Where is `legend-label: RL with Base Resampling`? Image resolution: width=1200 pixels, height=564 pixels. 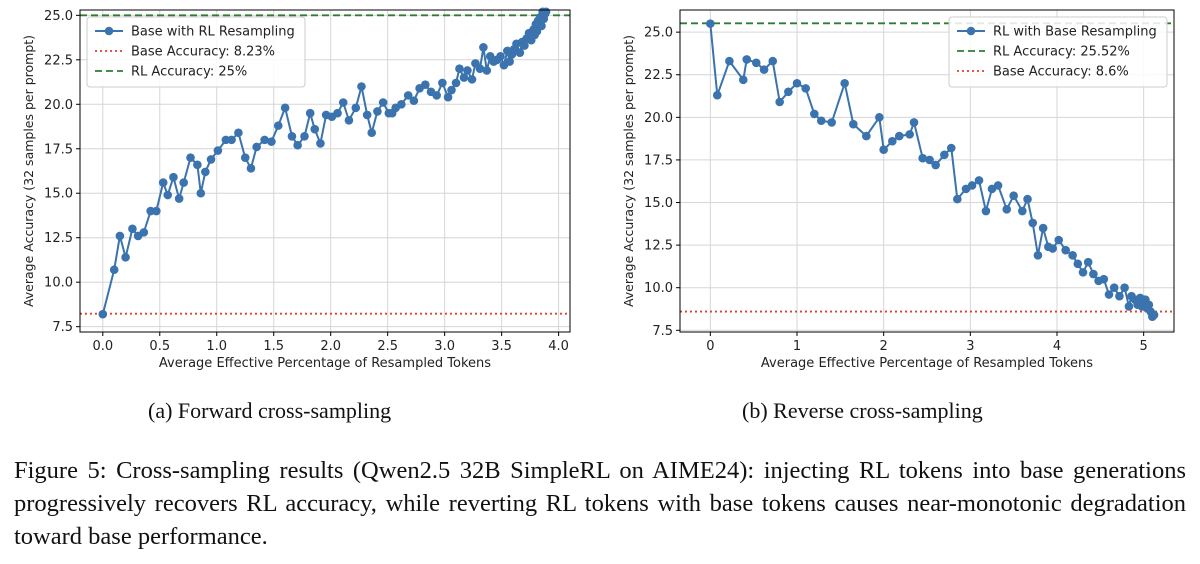
legend-label: RL with Base Resampling is located at coordinates (1075, 32).